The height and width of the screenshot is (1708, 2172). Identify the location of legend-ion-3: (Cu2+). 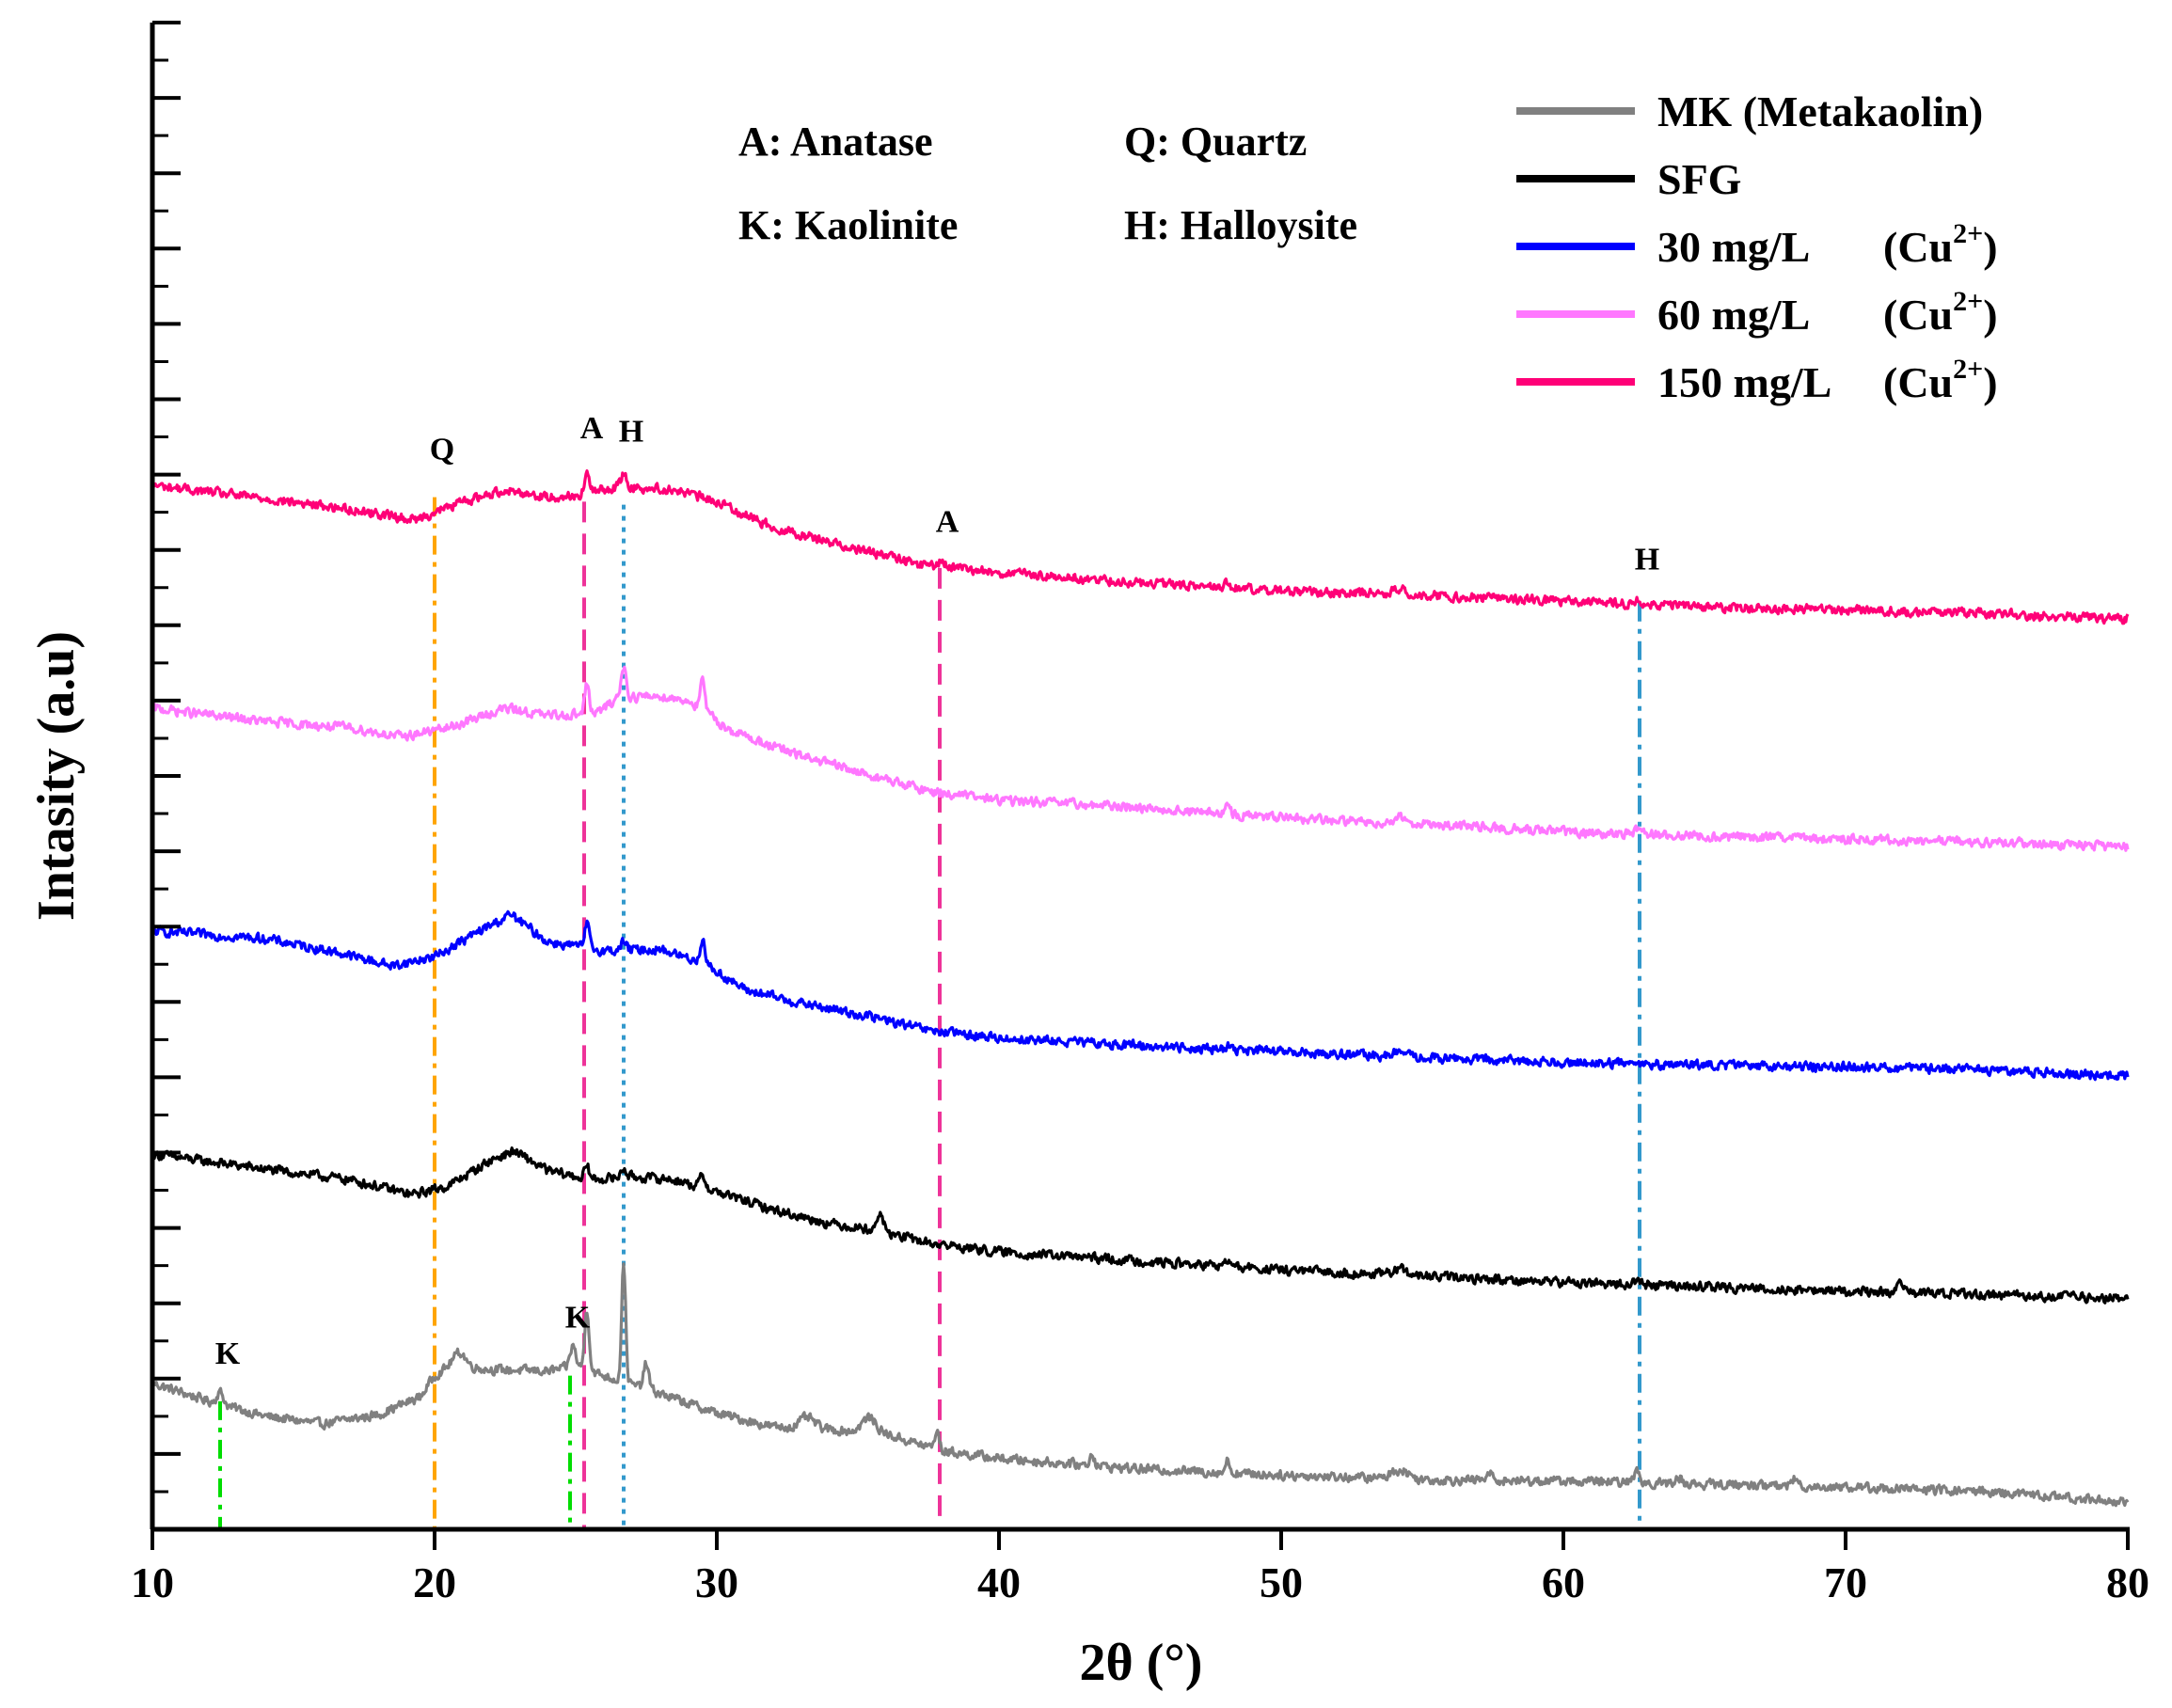
(1941, 312).